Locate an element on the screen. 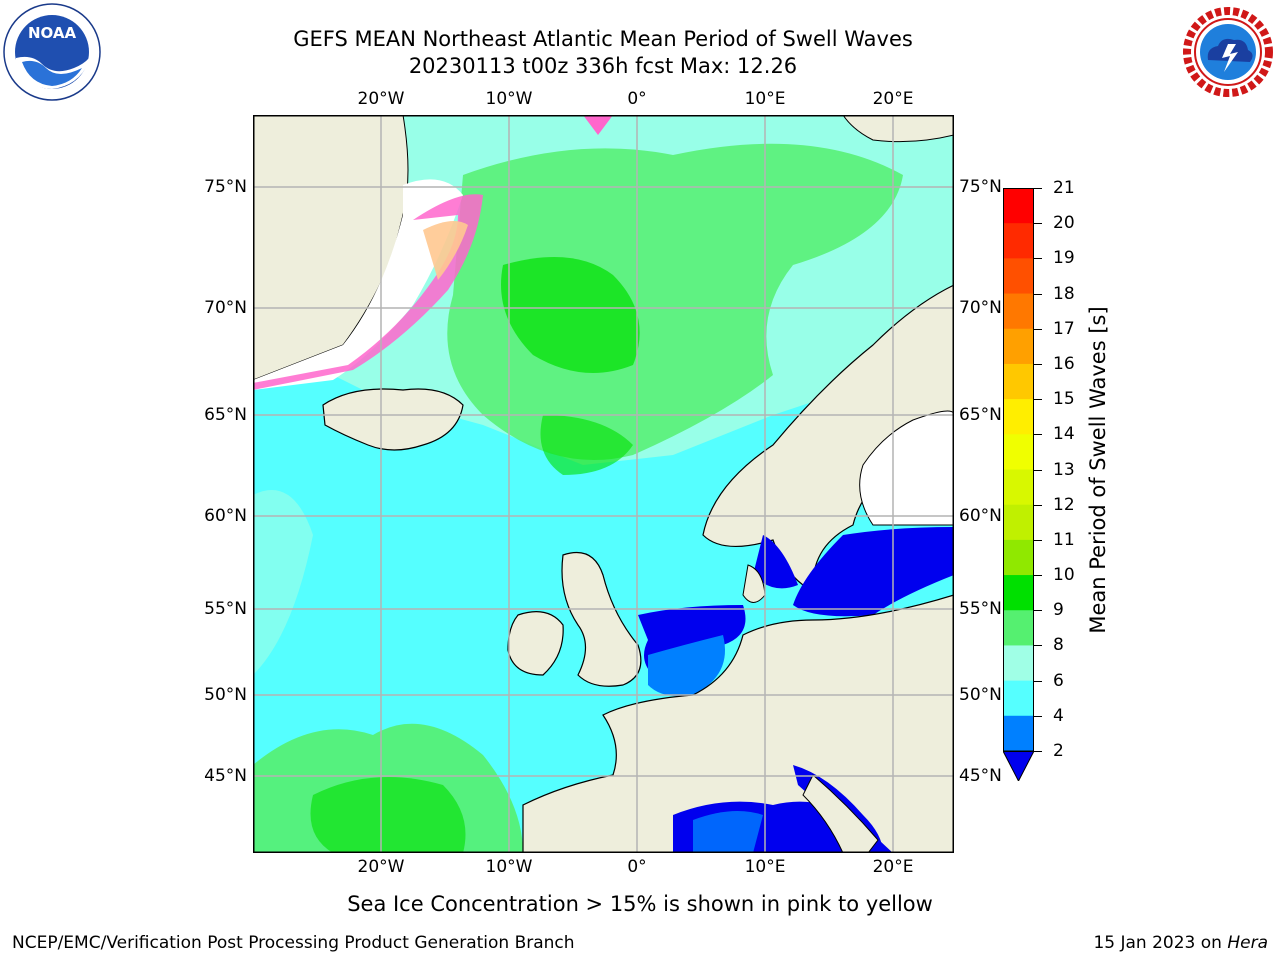 The height and width of the screenshot is (960, 1280). lon-label-0-bottom: 0° is located at coordinates (637, 867).